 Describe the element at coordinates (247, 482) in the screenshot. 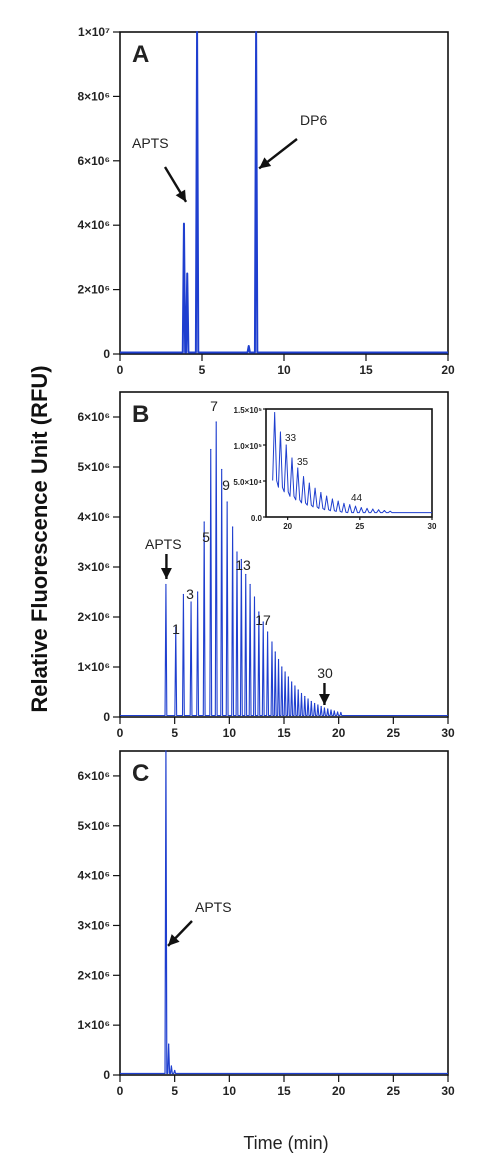

I see `y-tick-label: 5.0×10⁴` at that location.